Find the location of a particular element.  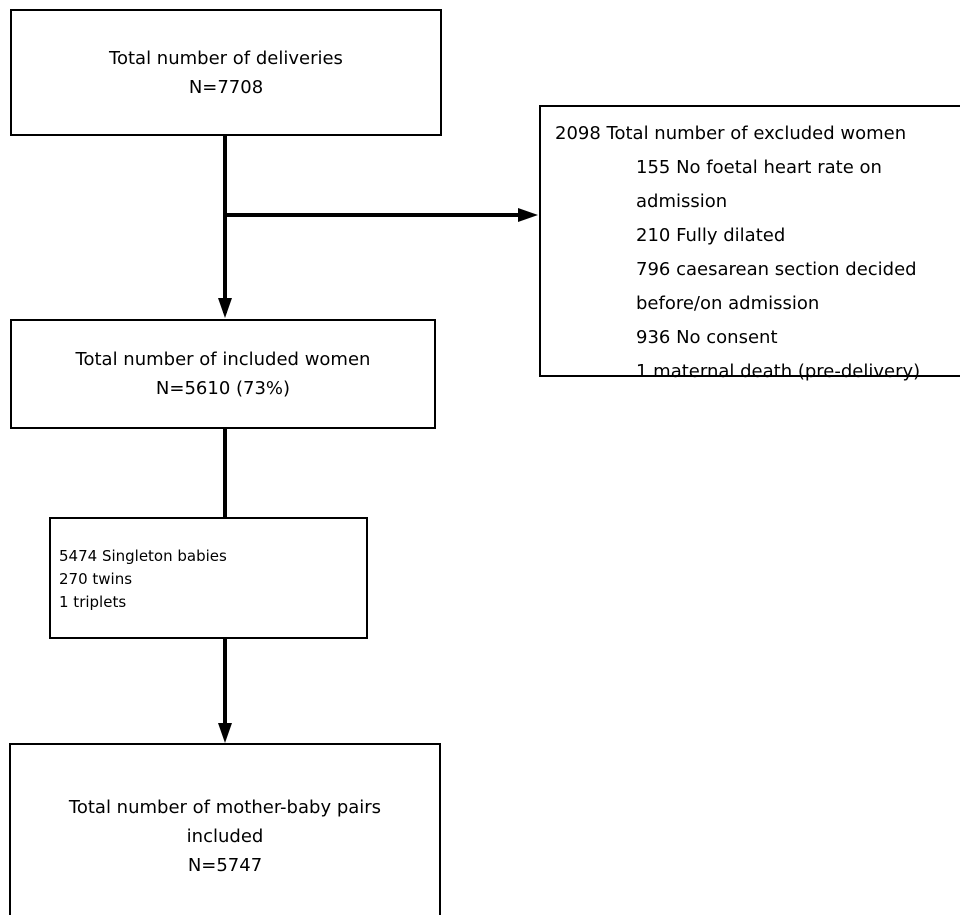

pairs-count: N=5747 is located at coordinates (225, 865).